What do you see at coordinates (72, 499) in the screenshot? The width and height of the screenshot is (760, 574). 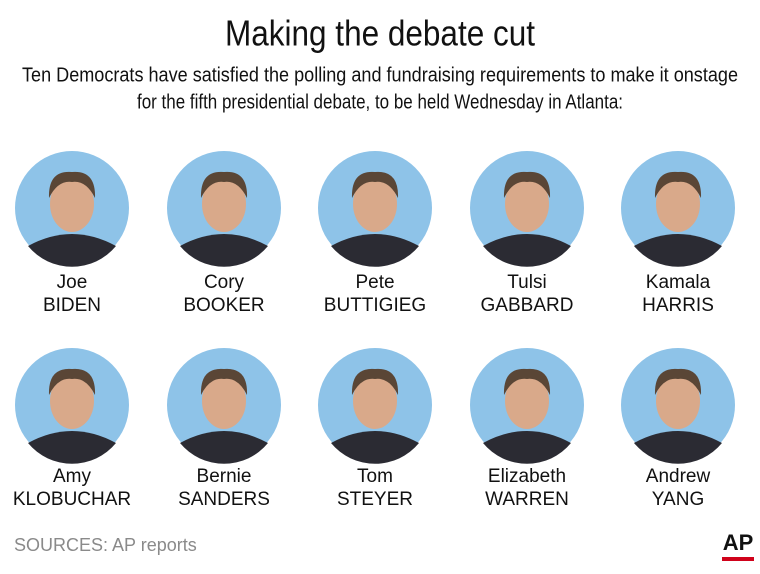 I see `last-name: KLOBUCHAR` at bounding box center [72, 499].